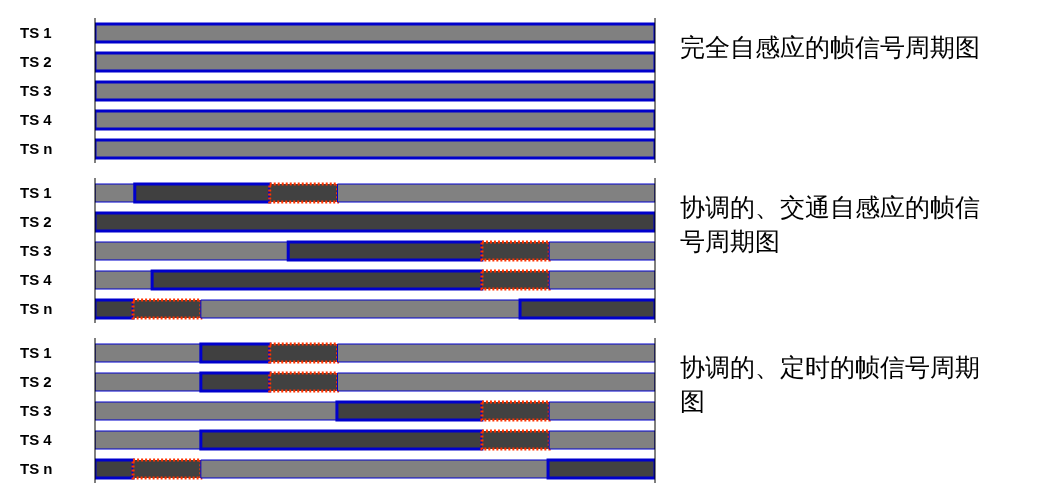 This screenshot has width=1038, height=504. What do you see at coordinates (830, 224) in the screenshot?
I see `text: 协调的、交通自感应的帧信号周期图` at bounding box center [830, 224].